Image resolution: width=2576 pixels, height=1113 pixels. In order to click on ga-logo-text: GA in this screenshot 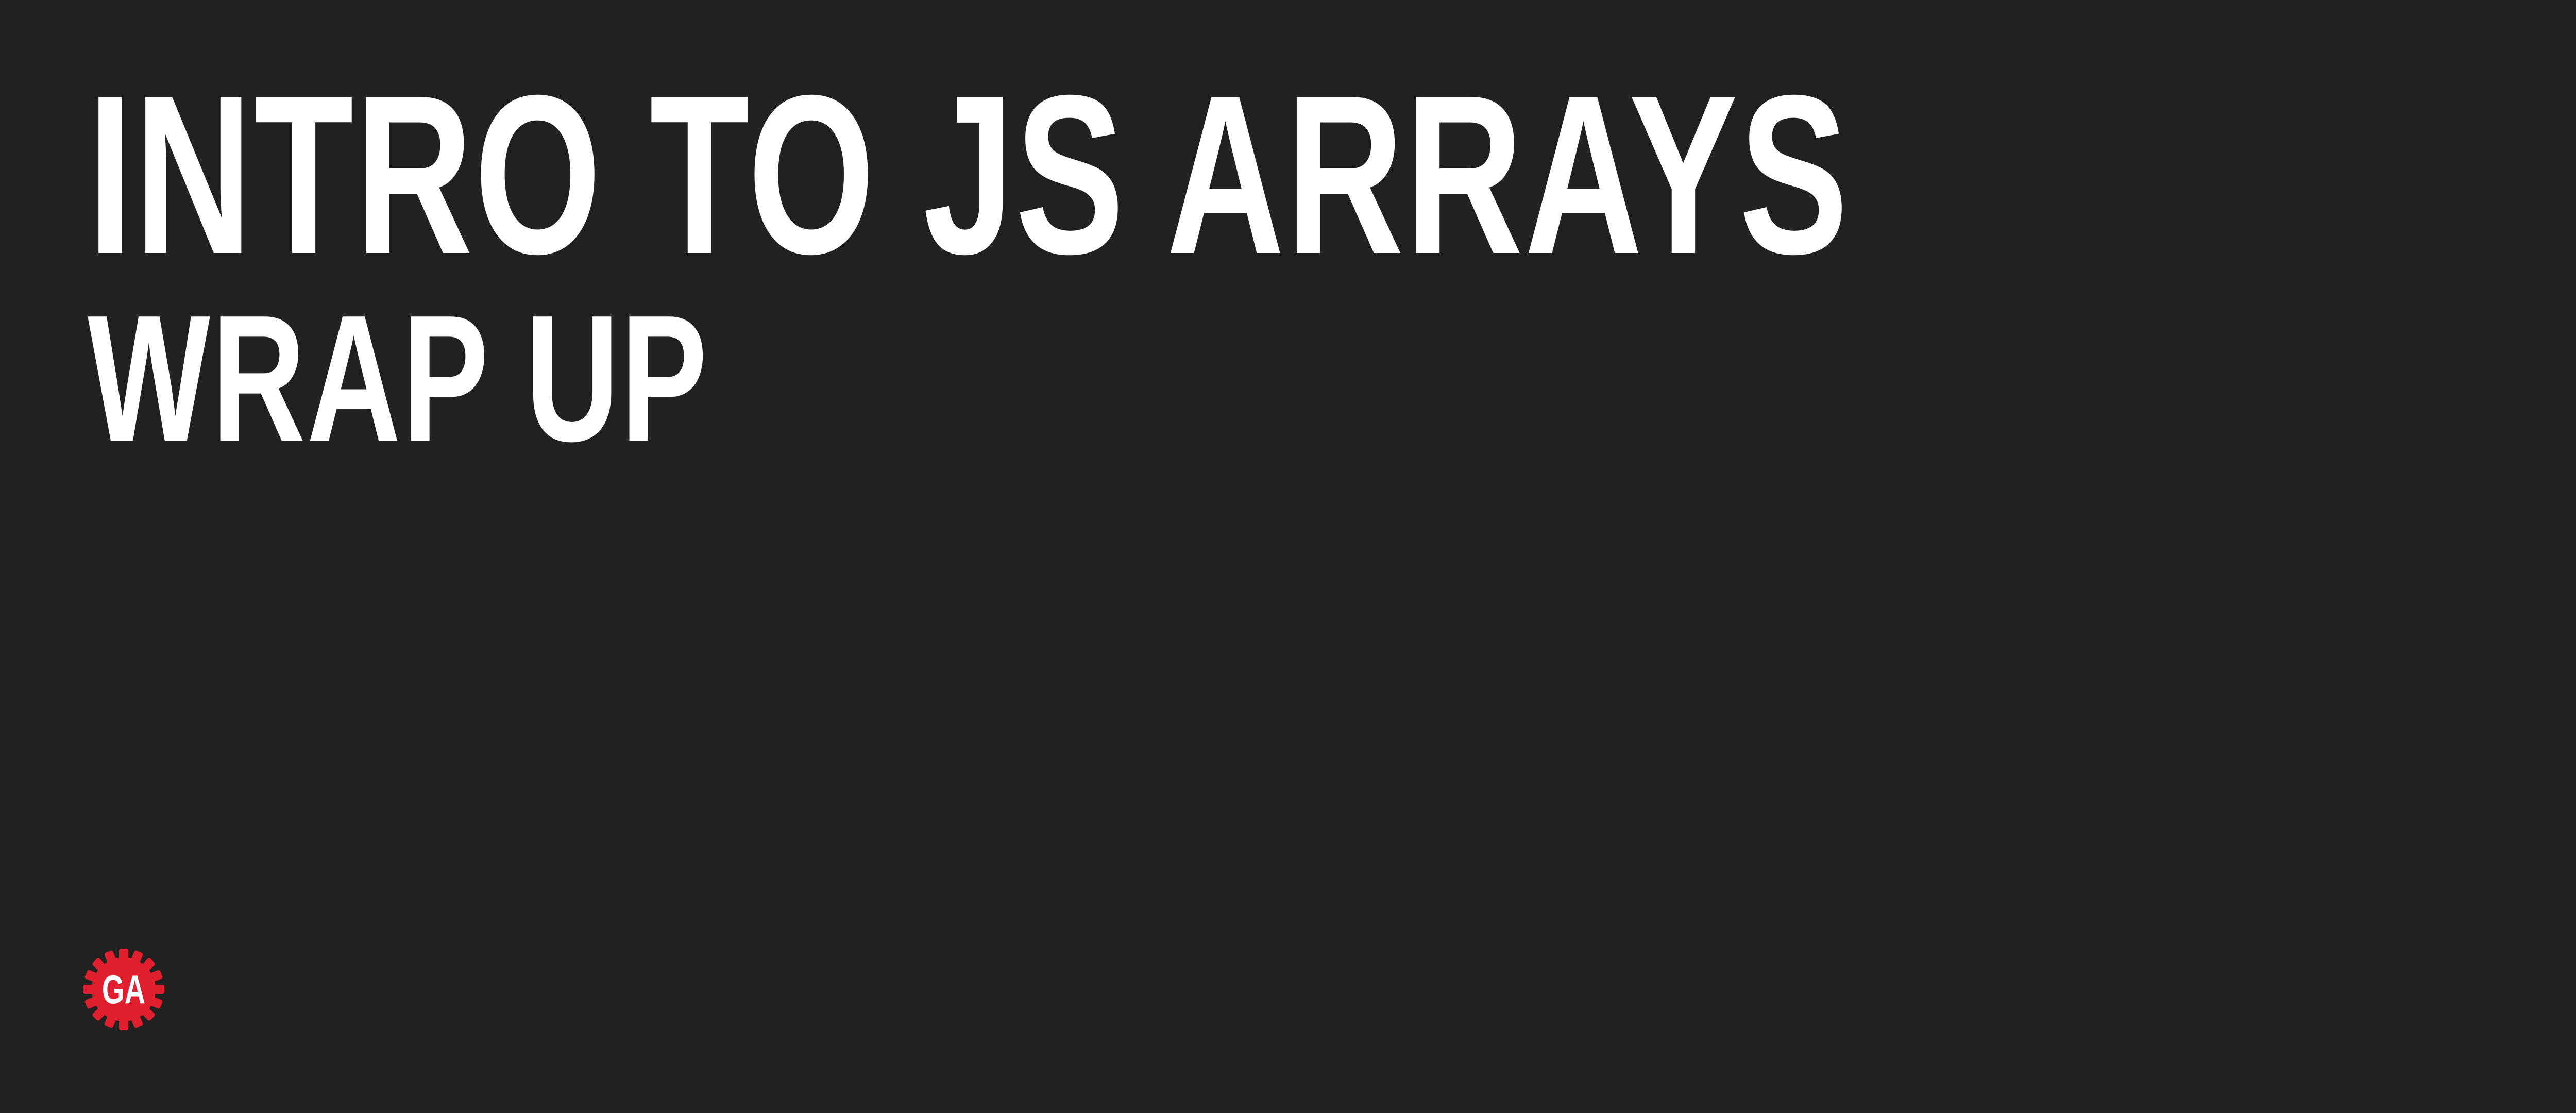, I will do `click(124, 989)`.